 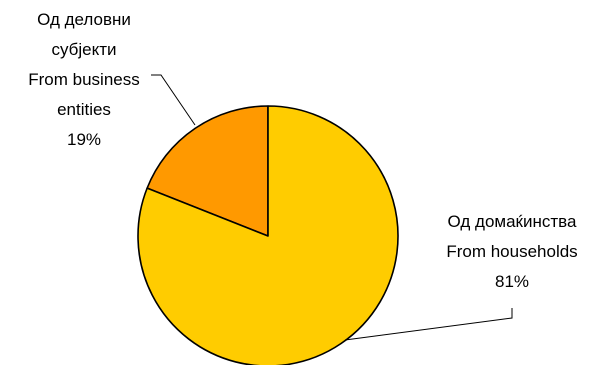 What do you see at coordinates (207, 171) in the screenshot?
I see `pie-slice-business-entities` at bounding box center [207, 171].